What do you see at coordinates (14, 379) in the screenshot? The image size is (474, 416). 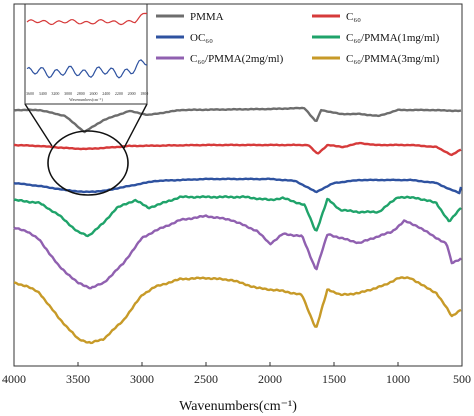 I see `x-tick-label: 4000` at bounding box center [14, 379].